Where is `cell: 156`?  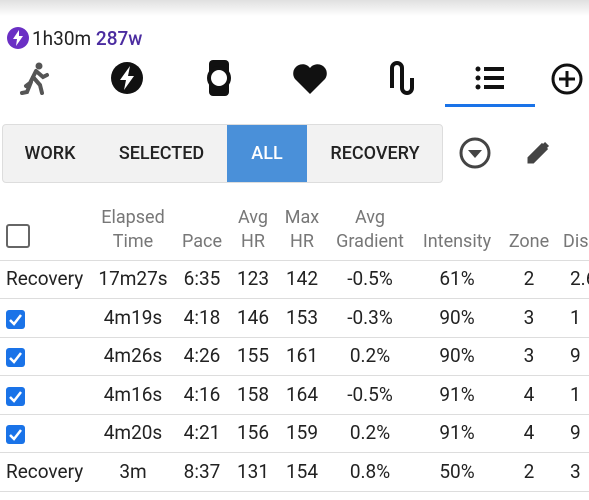 cell: 156 is located at coordinates (253, 432).